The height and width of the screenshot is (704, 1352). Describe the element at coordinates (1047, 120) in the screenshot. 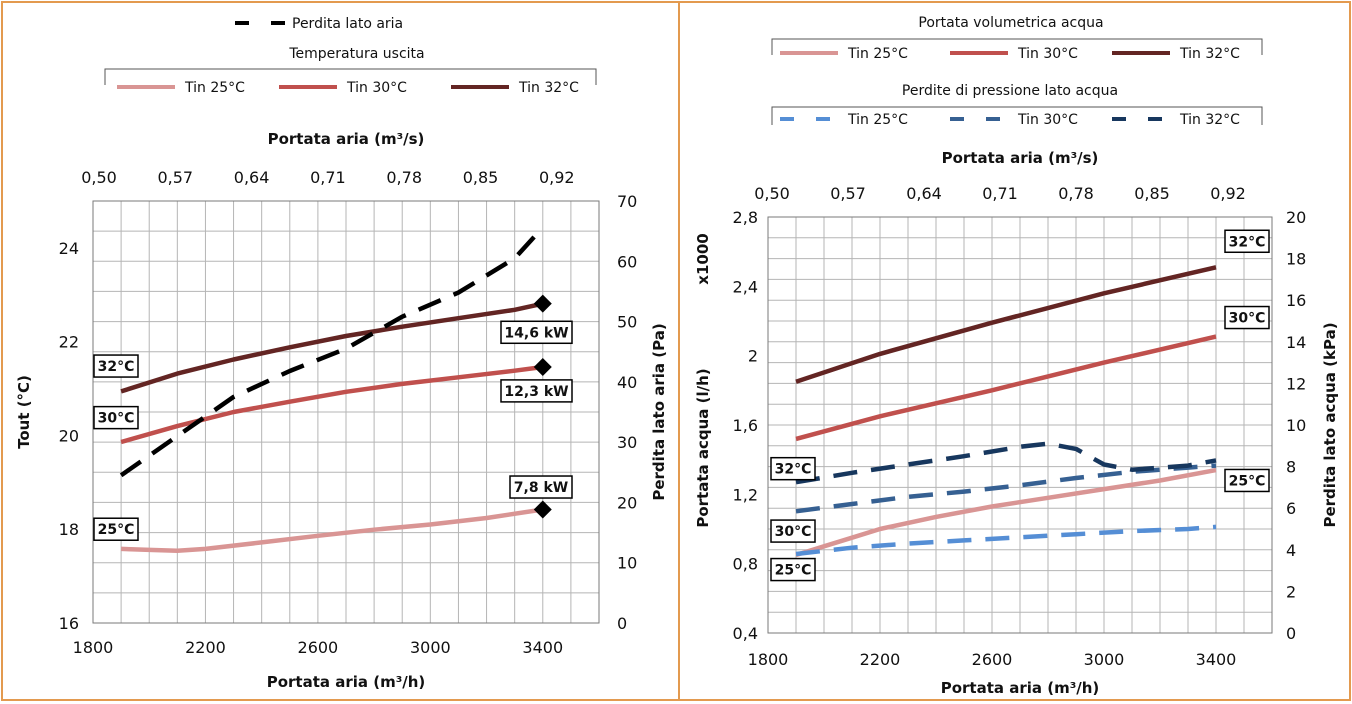

I see `legend-label-pressure-1: Tin 30°C` at that location.